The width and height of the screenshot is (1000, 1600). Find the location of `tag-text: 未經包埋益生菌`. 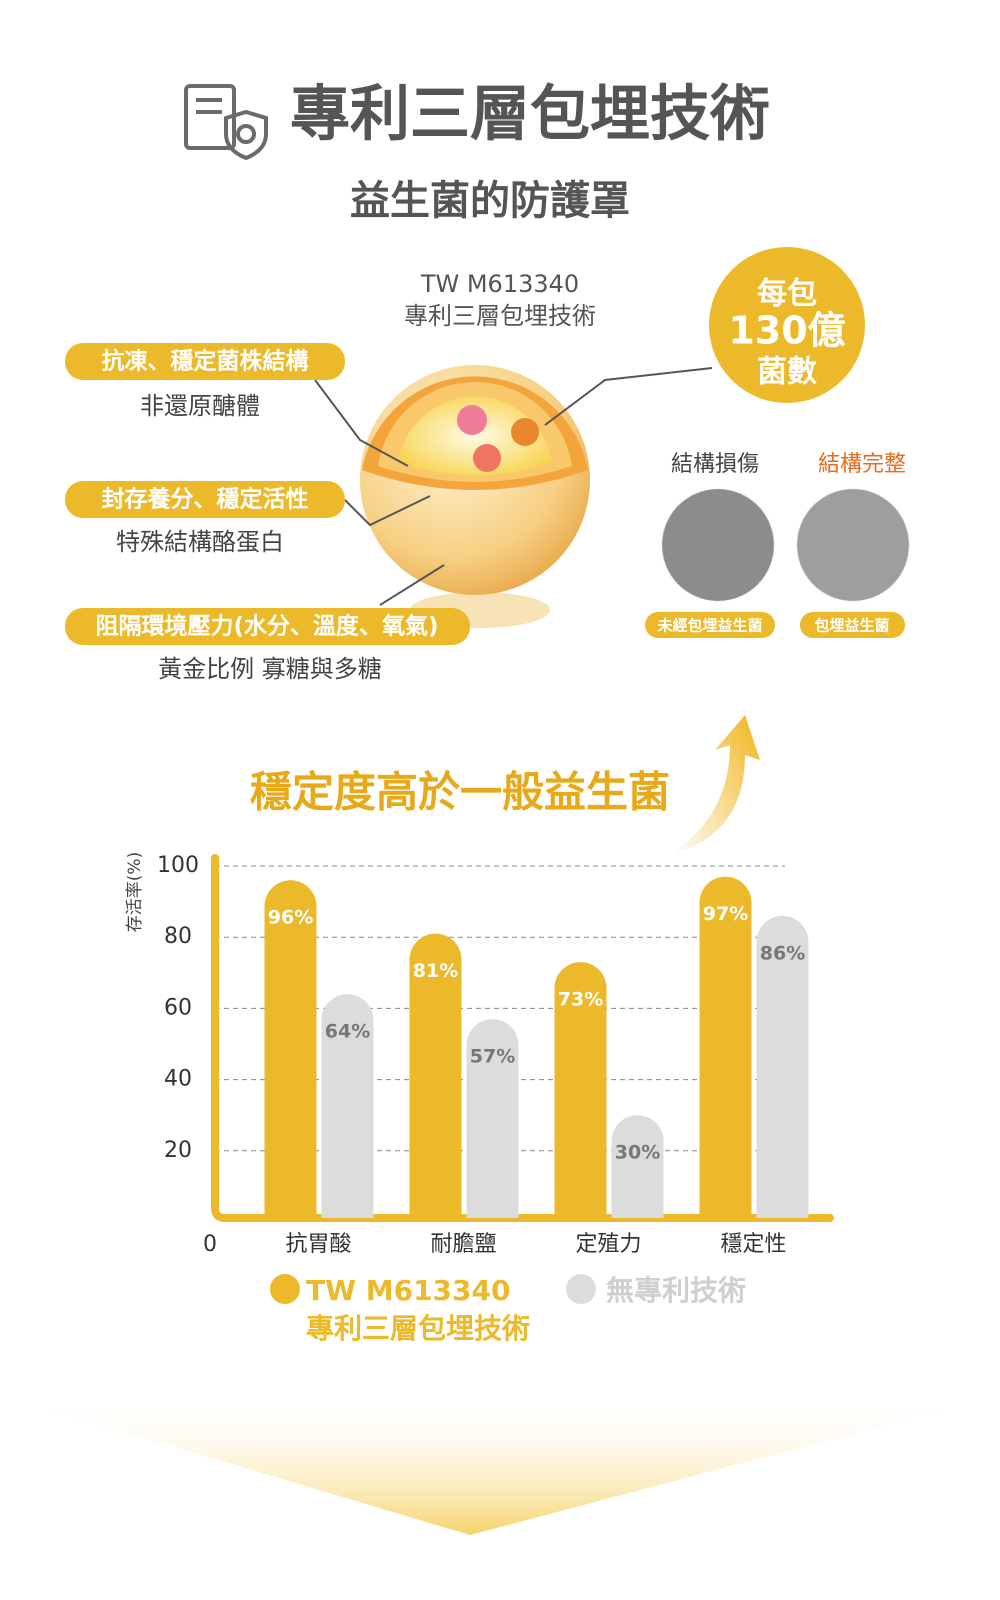

tag-text: 未經包埋益生菌 is located at coordinates (709, 626).